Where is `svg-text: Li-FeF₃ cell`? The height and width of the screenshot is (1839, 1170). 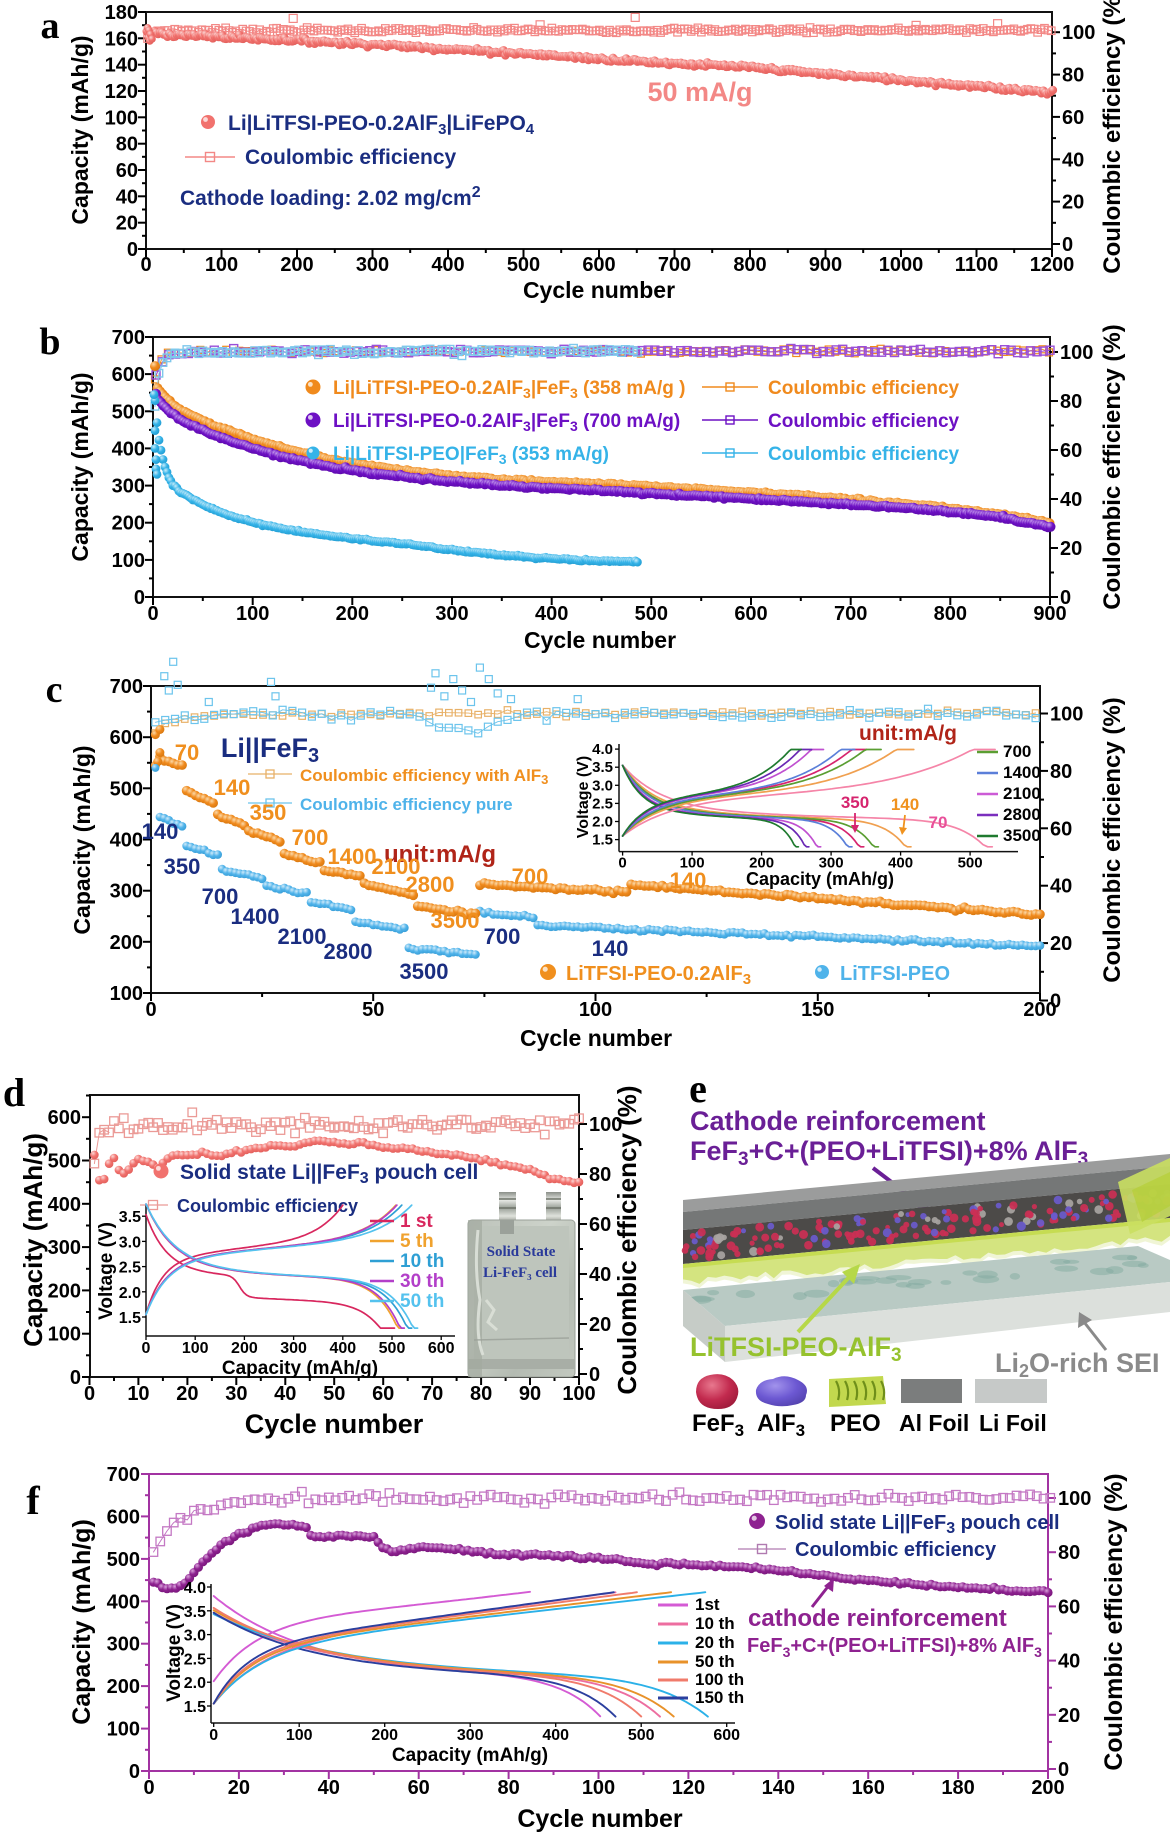
svg-text: Li-FeF₃ cell is located at coordinates (520, 1273).